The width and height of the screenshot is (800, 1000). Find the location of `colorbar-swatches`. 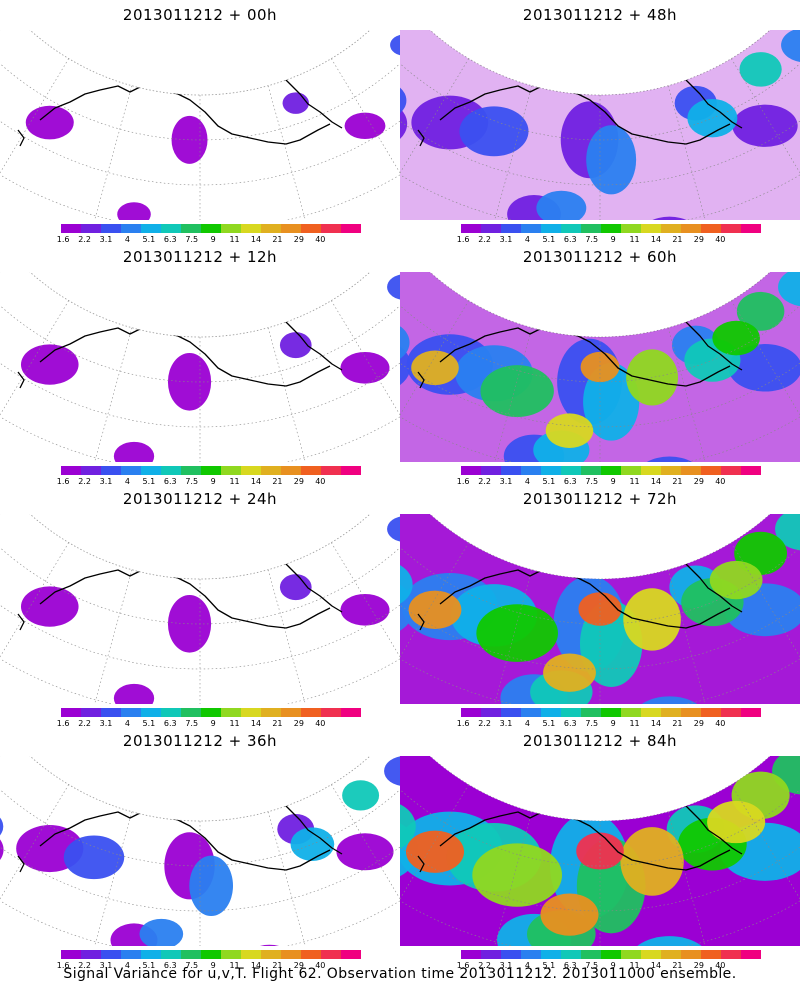

colorbar-swatches is located at coordinates (611, 228).